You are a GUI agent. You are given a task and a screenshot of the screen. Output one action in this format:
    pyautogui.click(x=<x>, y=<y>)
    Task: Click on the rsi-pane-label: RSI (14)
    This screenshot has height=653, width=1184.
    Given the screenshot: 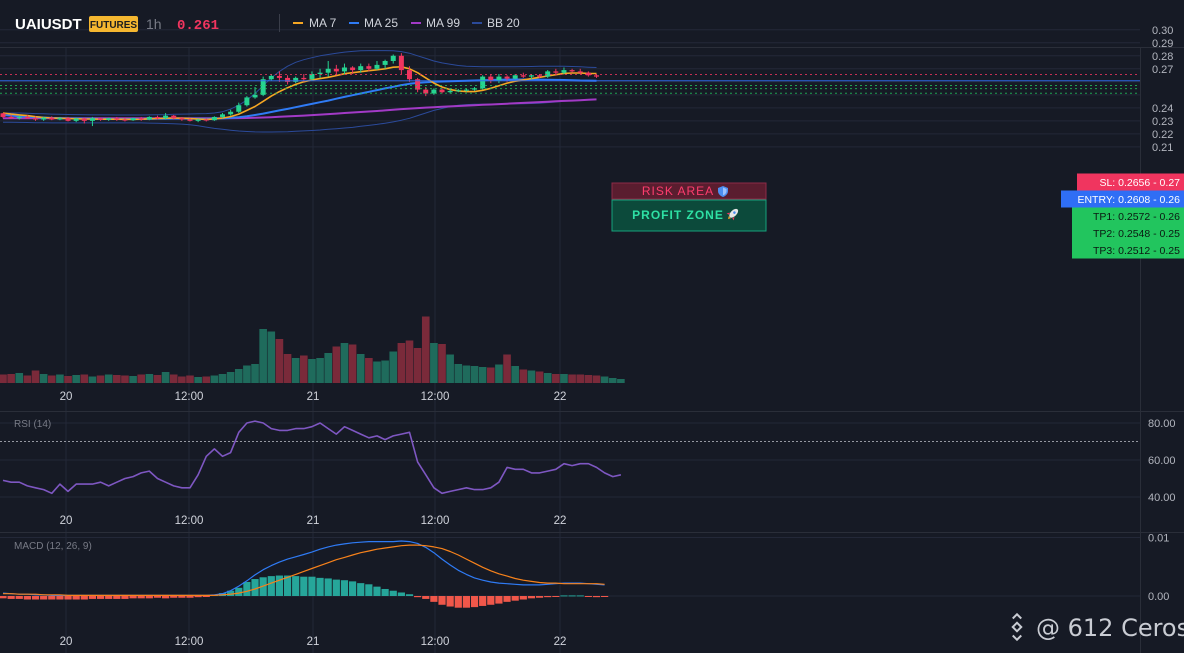 What is the action you would take?
    pyautogui.click(x=32, y=424)
    